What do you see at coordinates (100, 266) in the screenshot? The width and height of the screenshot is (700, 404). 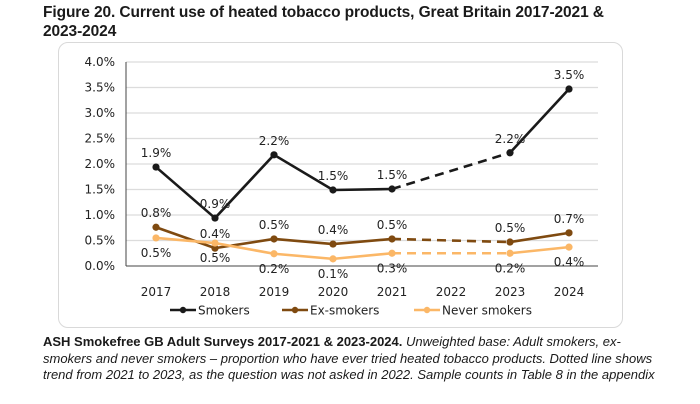 I see `y-tick-label: 0.0%` at bounding box center [100, 266].